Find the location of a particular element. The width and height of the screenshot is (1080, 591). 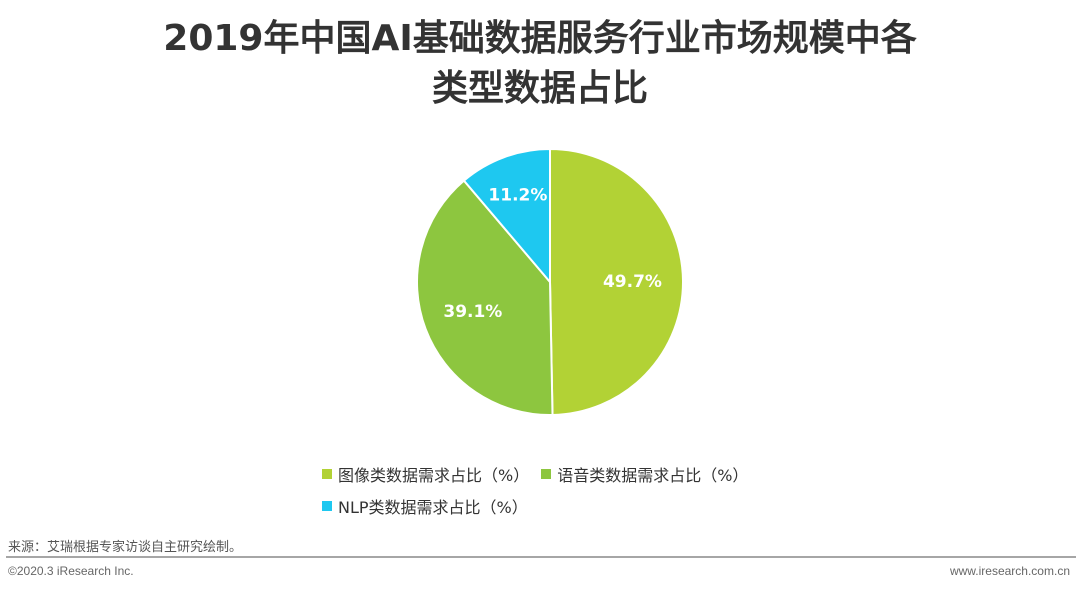

legend-label-speech: 语音类数据需求占比（%） is located at coordinates (653, 475).